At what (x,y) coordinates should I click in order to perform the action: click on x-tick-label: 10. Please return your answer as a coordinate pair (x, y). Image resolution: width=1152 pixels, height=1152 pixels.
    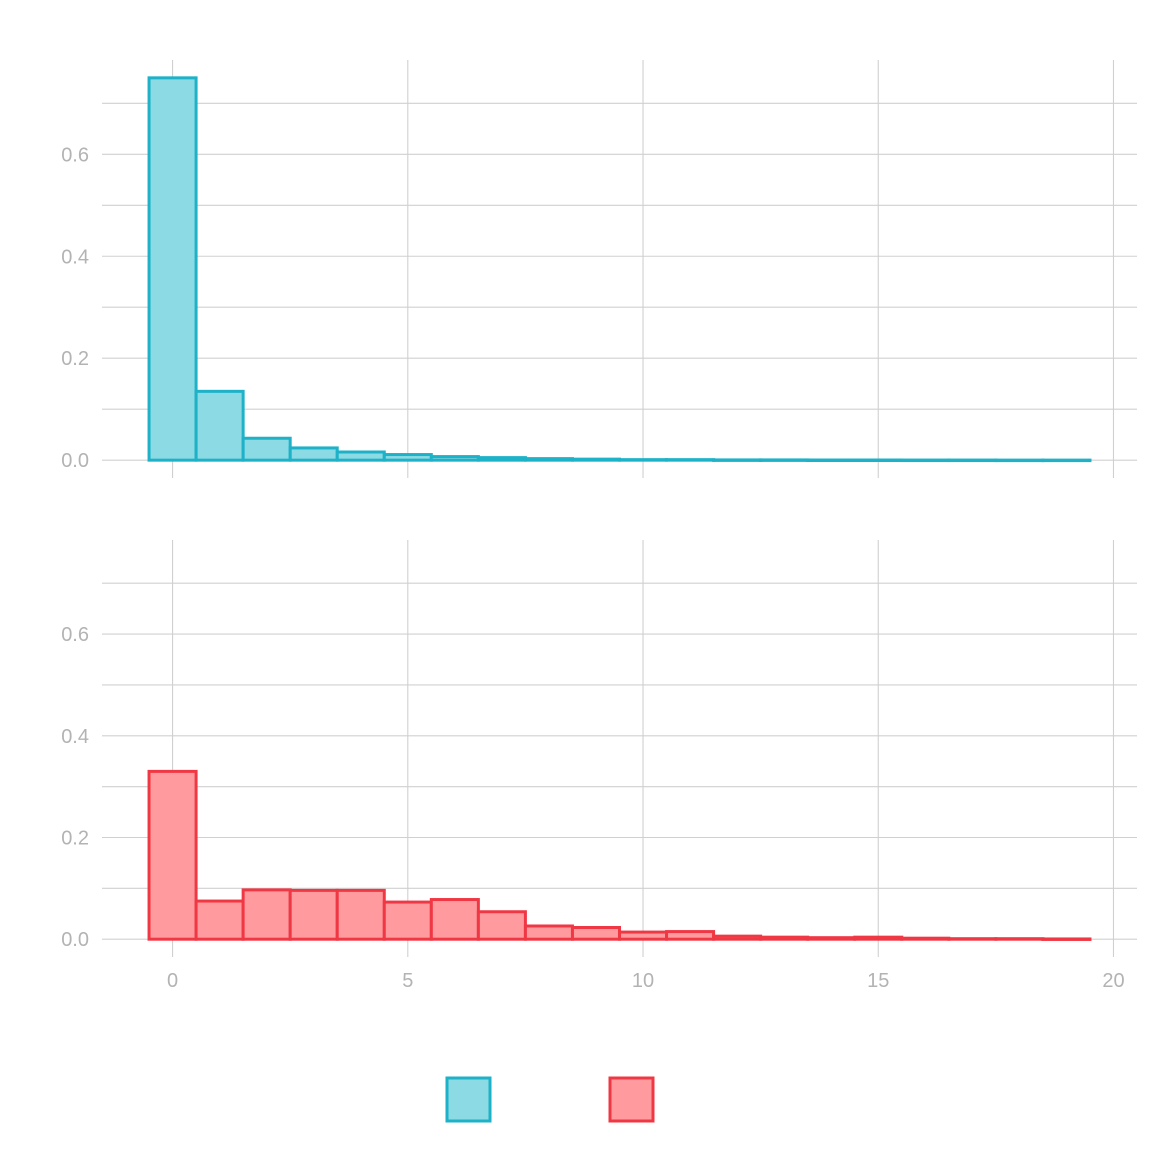
    Looking at the image, I should click on (643, 981).